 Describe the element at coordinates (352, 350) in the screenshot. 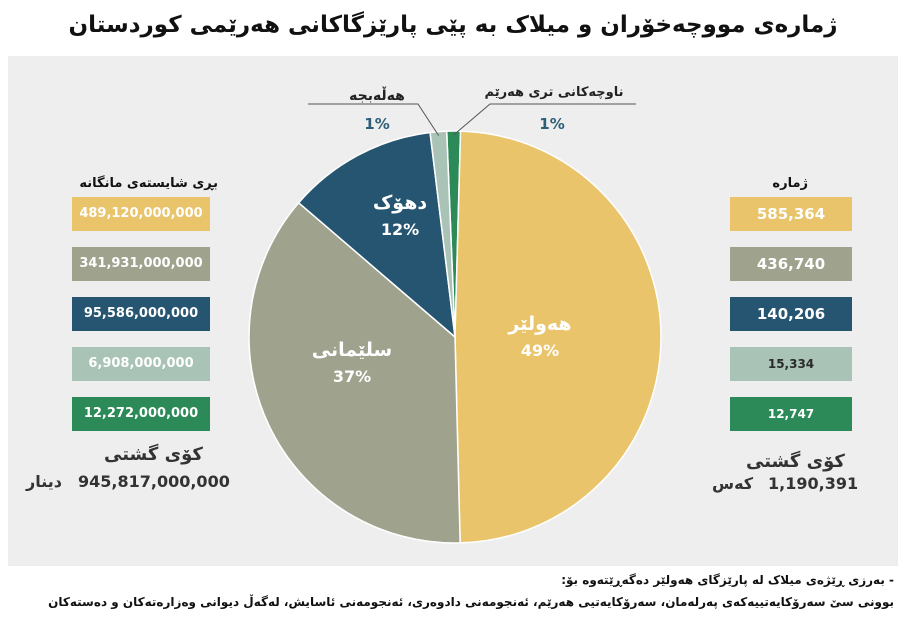

I see `slice-label-sulaymaniyah: سلێمانی` at that location.